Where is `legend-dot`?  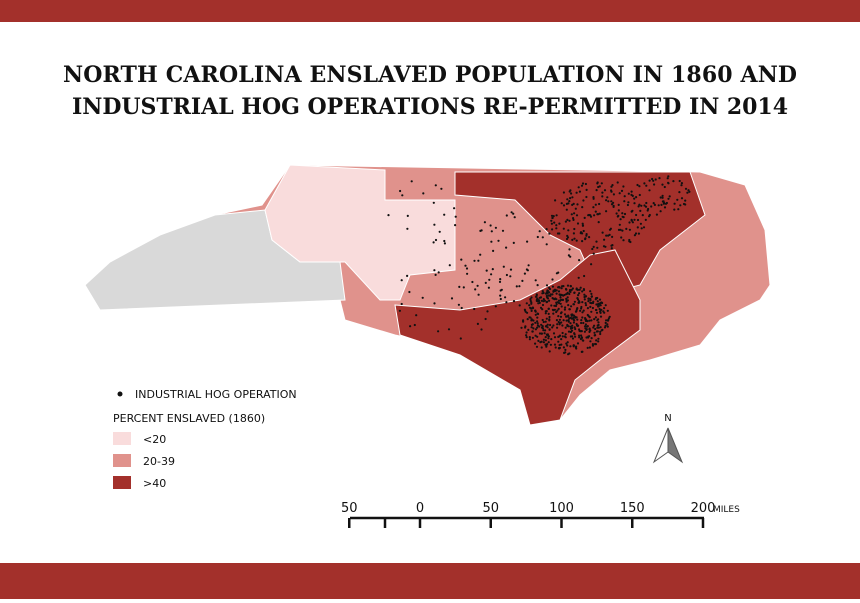 legend-dot is located at coordinates (120, 394).